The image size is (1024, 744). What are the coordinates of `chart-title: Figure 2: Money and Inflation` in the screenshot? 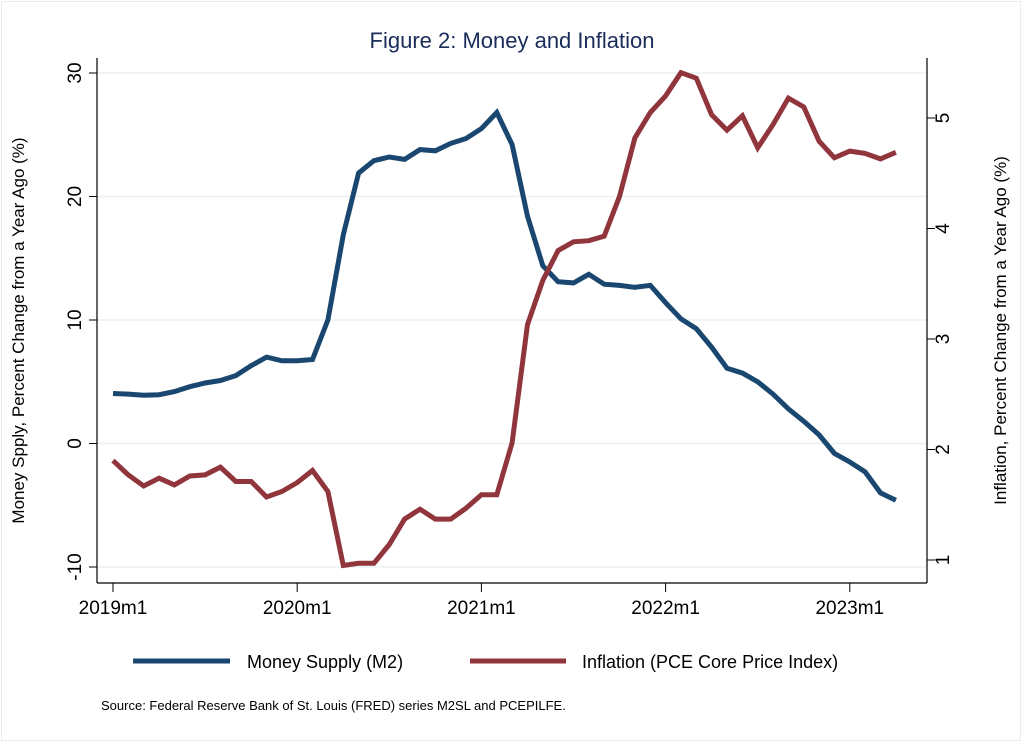 It's located at (512, 40).